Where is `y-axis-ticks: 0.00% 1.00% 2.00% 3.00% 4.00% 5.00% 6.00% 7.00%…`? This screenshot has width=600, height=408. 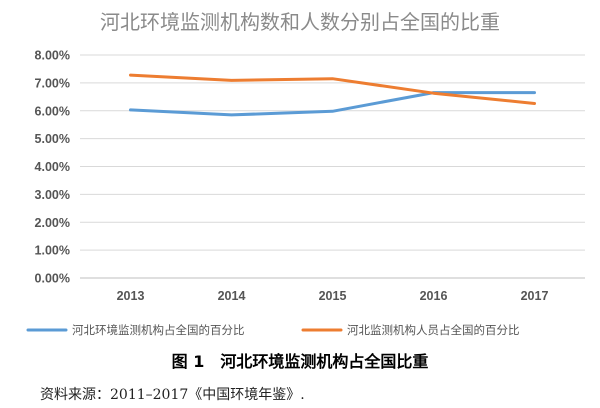 y-axis-ticks: 0.00% 1.00% 2.00% 3.00% 4.00% 5.00% 6.00% 7.00%… is located at coordinates (52, 167).